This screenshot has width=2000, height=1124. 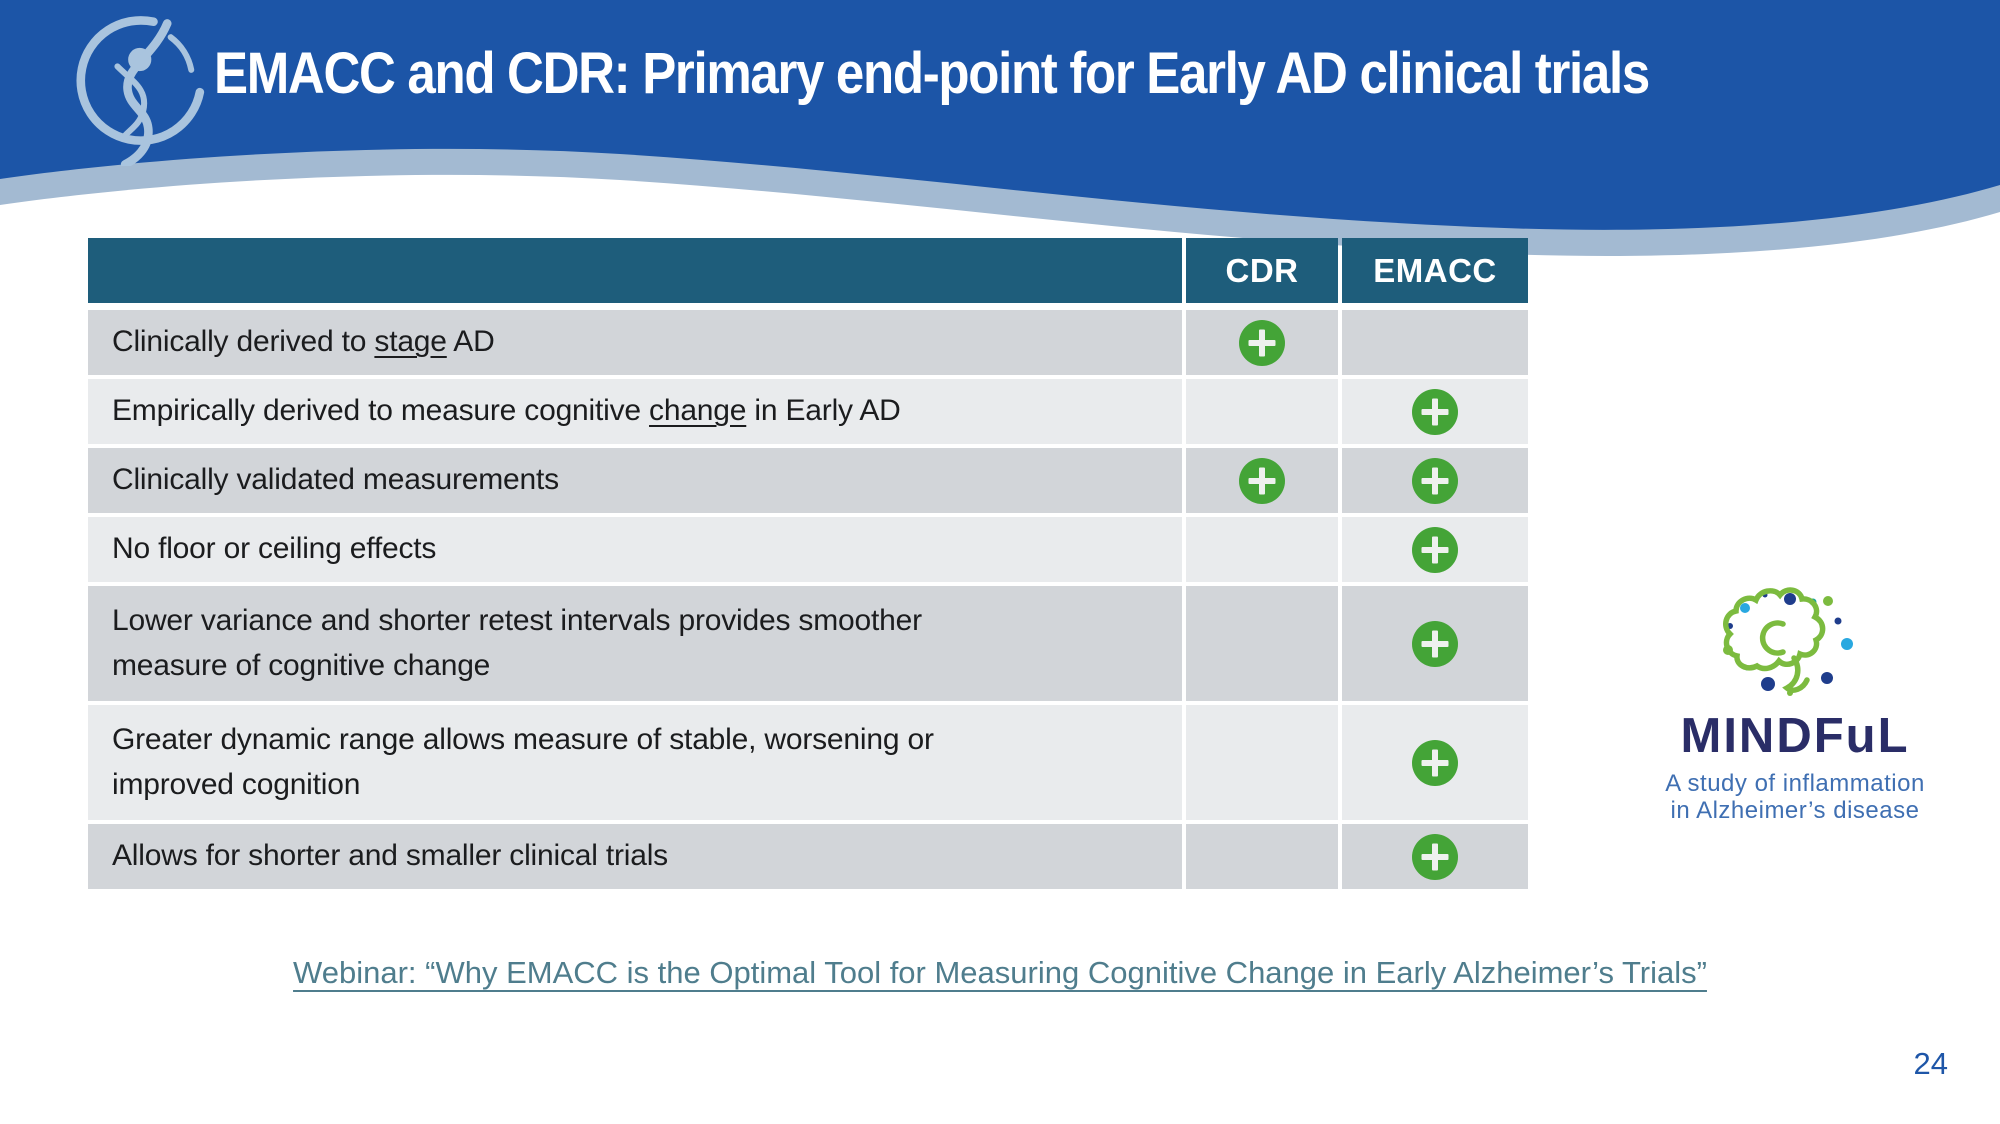 What do you see at coordinates (635, 549) in the screenshot?
I see `criteria-text: No floor or ceiling effects` at bounding box center [635, 549].